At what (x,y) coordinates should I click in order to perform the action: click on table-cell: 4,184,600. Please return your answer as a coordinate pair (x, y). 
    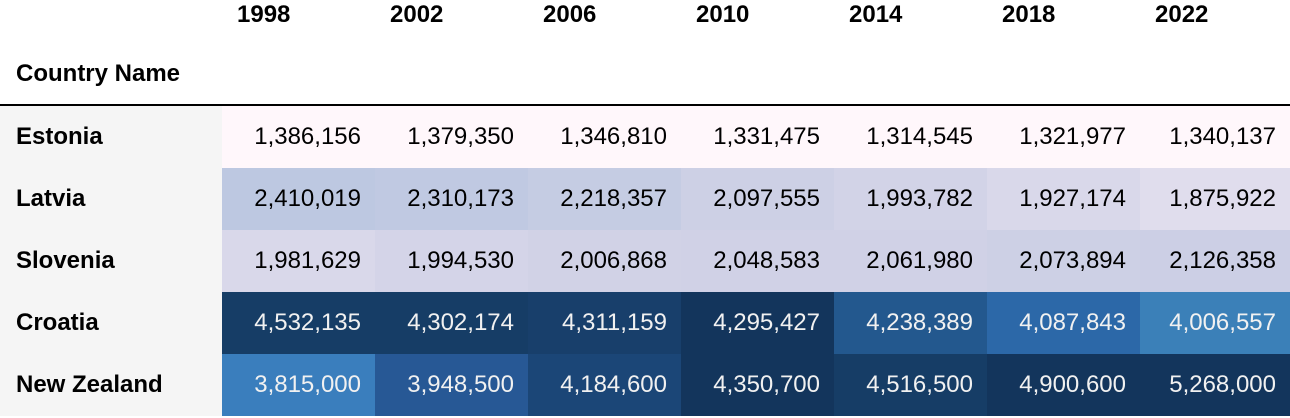
    Looking at the image, I should click on (604, 385).